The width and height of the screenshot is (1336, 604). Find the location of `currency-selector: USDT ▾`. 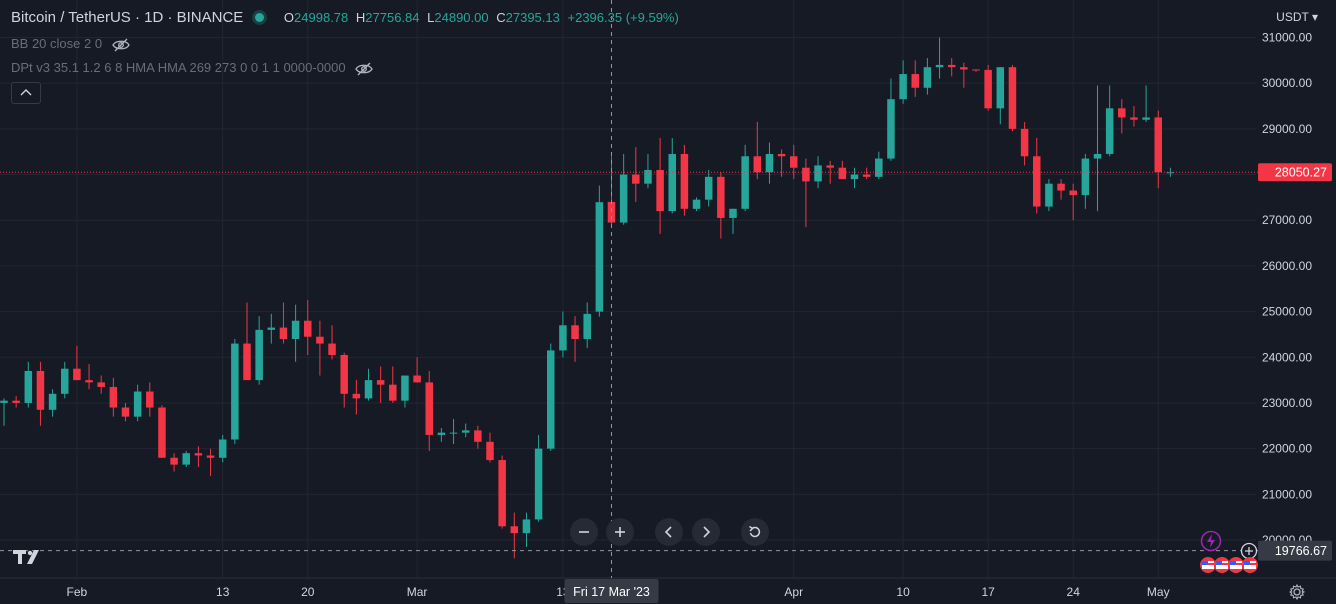

currency-selector: USDT ▾ is located at coordinates (1297, 17).